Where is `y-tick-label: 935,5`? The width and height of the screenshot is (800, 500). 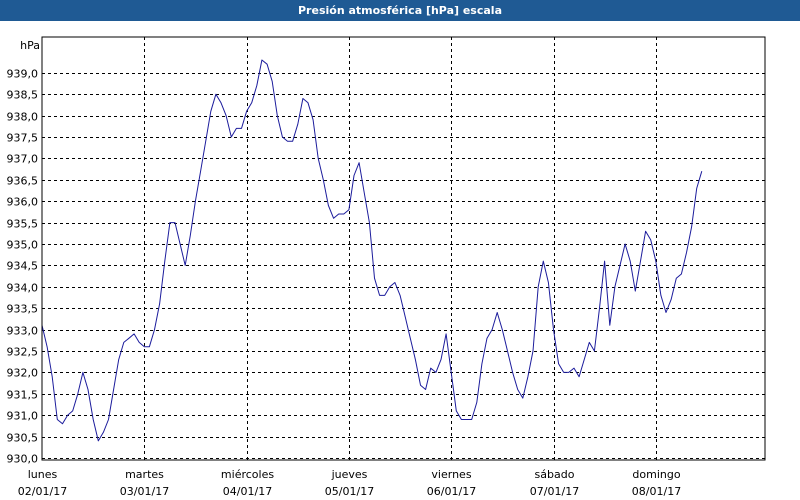 y-tick-label: 935,5 is located at coordinates (23, 224).